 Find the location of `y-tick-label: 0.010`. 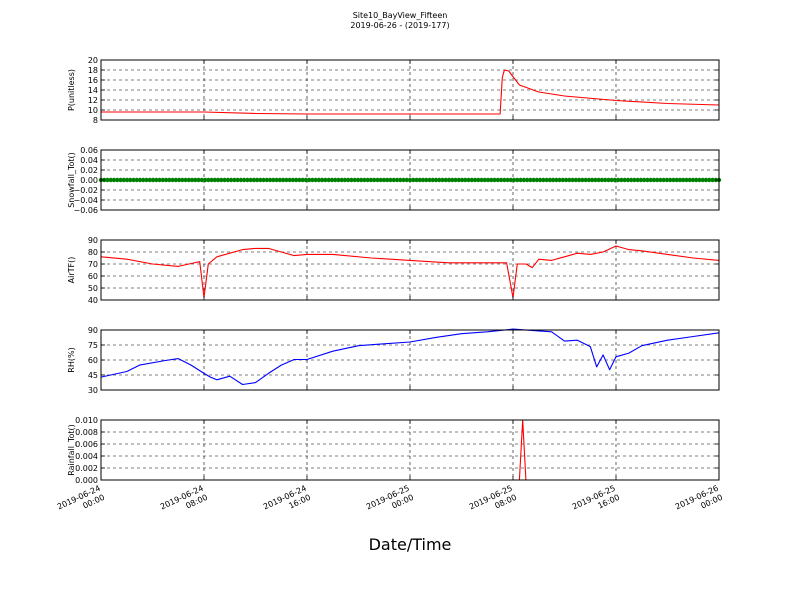

y-tick-label: 0.010 is located at coordinates (86, 420).